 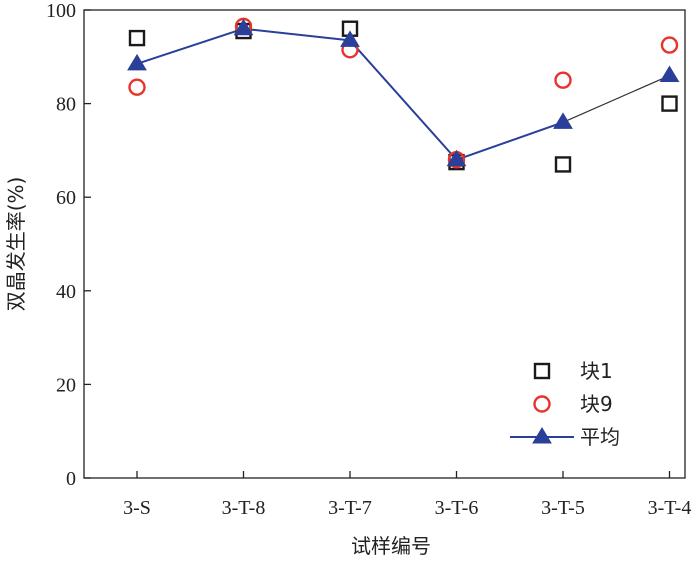 I want to click on legend-marker-circle, so click(x=542, y=404).